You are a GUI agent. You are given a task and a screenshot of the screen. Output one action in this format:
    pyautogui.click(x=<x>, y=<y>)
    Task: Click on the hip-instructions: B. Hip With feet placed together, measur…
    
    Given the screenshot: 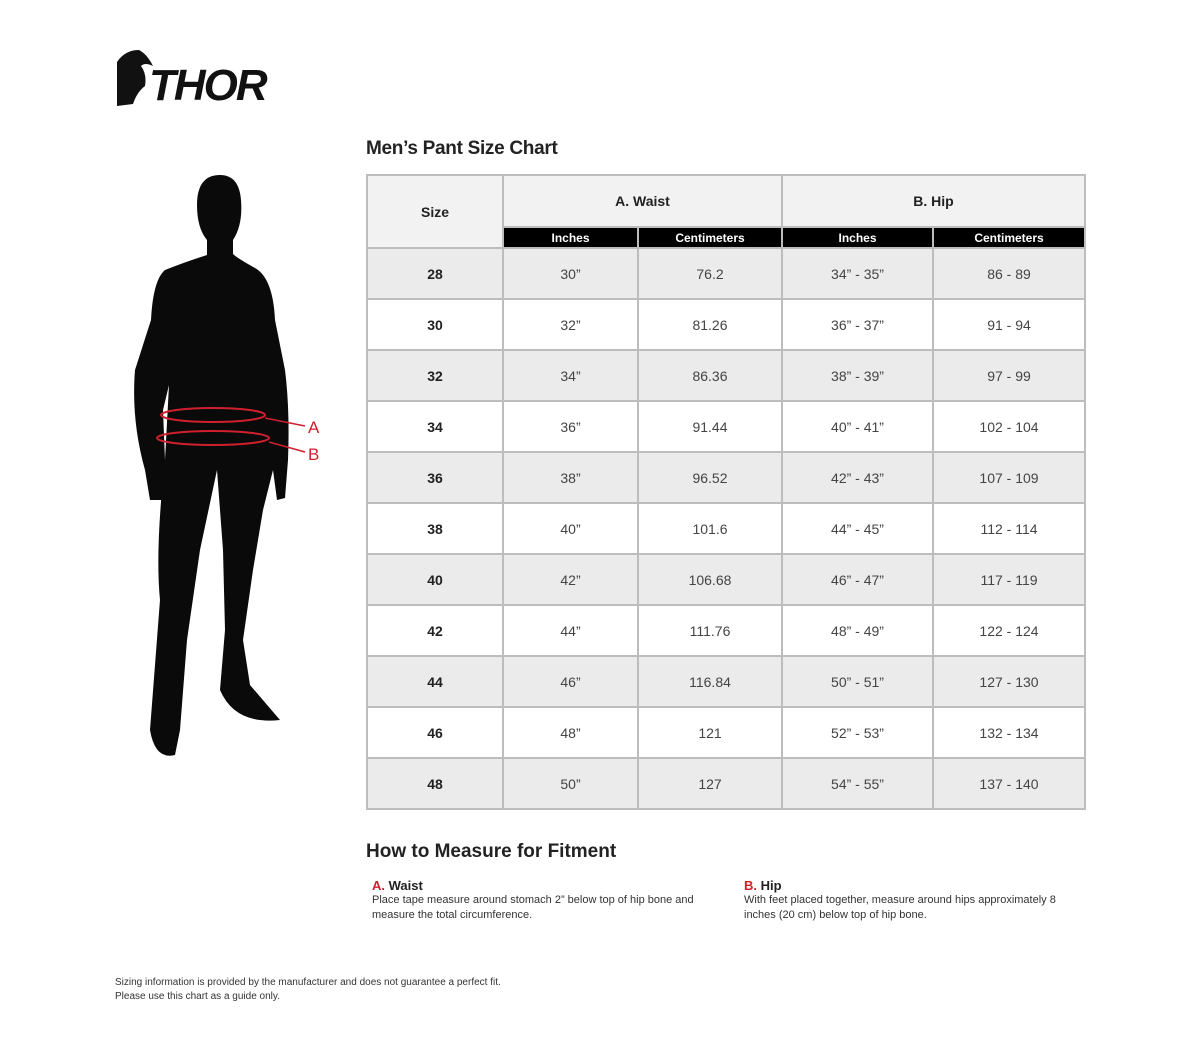 What is the action you would take?
    pyautogui.click(x=909, y=900)
    